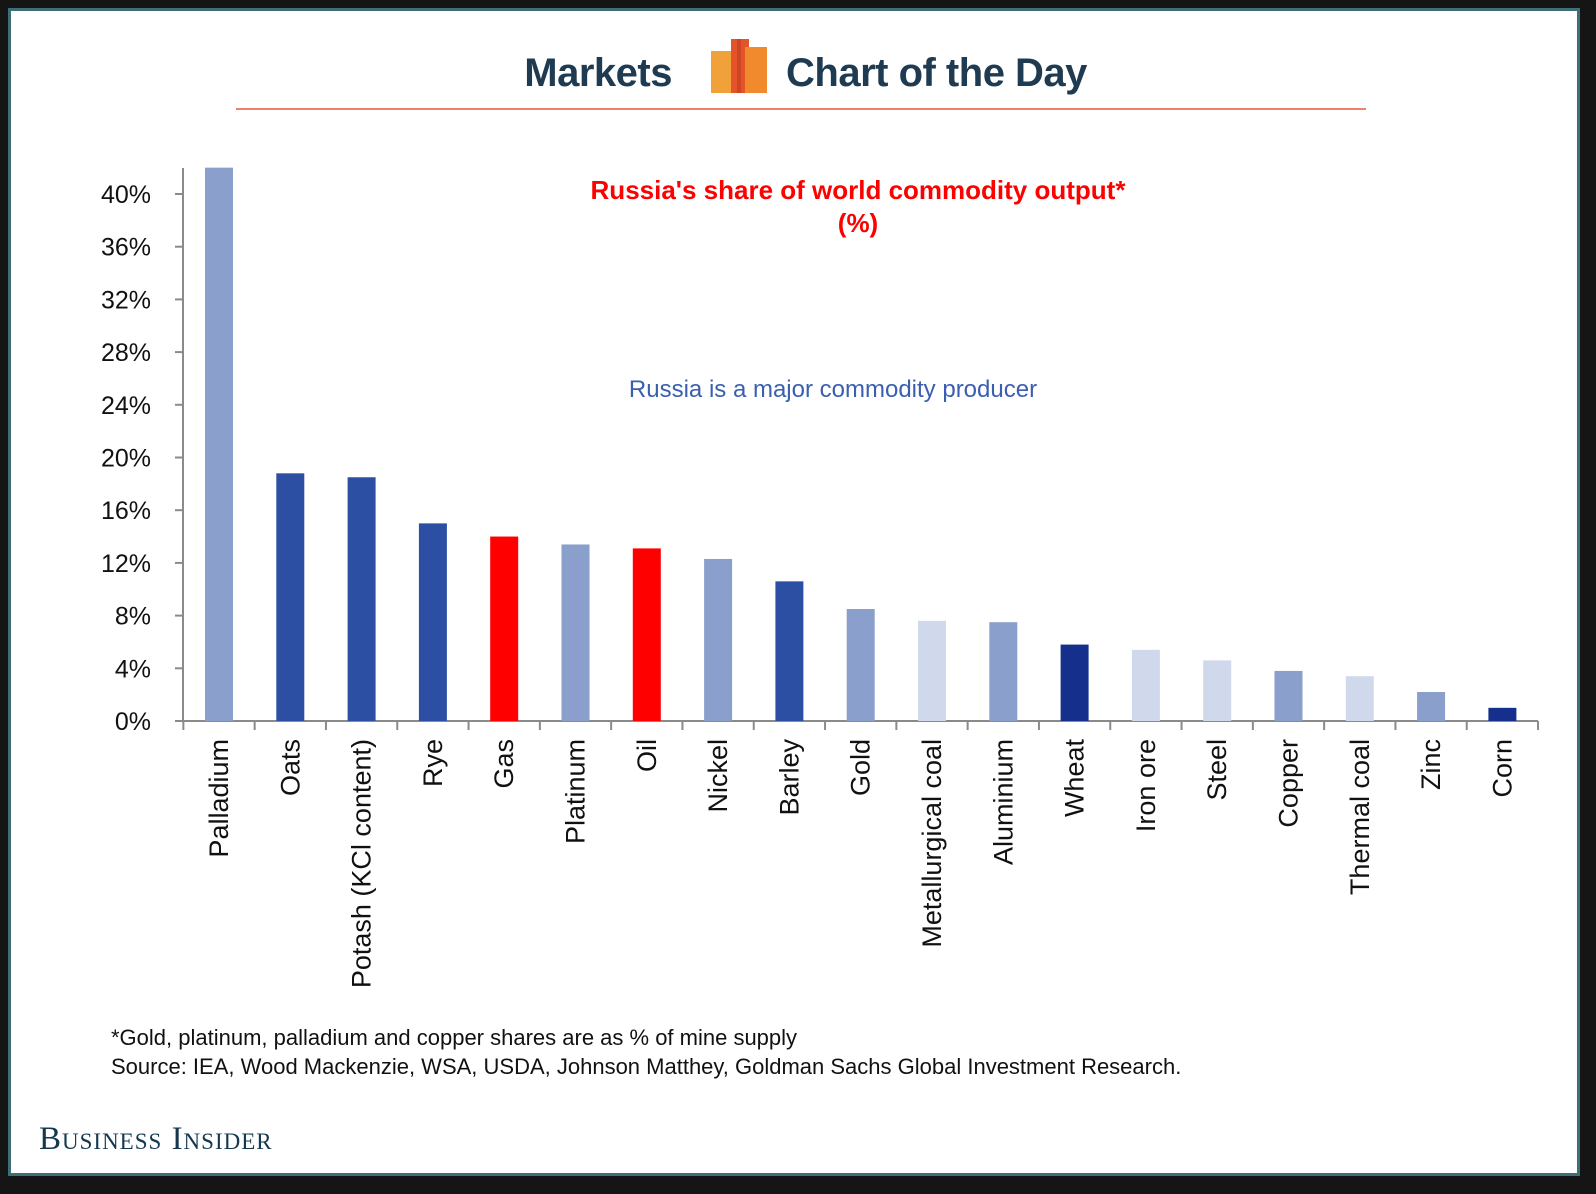 This screenshot has width=1596, height=1194. Describe the element at coordinates (1431, 706) in the screenshot. I see `bar-zinc` at that location.